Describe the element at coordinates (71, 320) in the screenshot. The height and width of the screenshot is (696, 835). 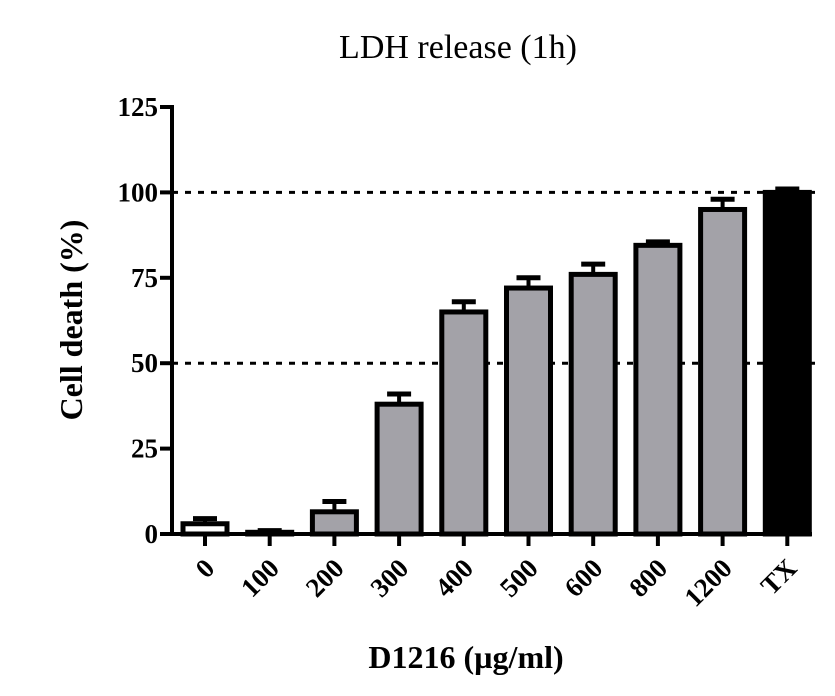
I see `y-axis-label: Cell death (%)` at that location.